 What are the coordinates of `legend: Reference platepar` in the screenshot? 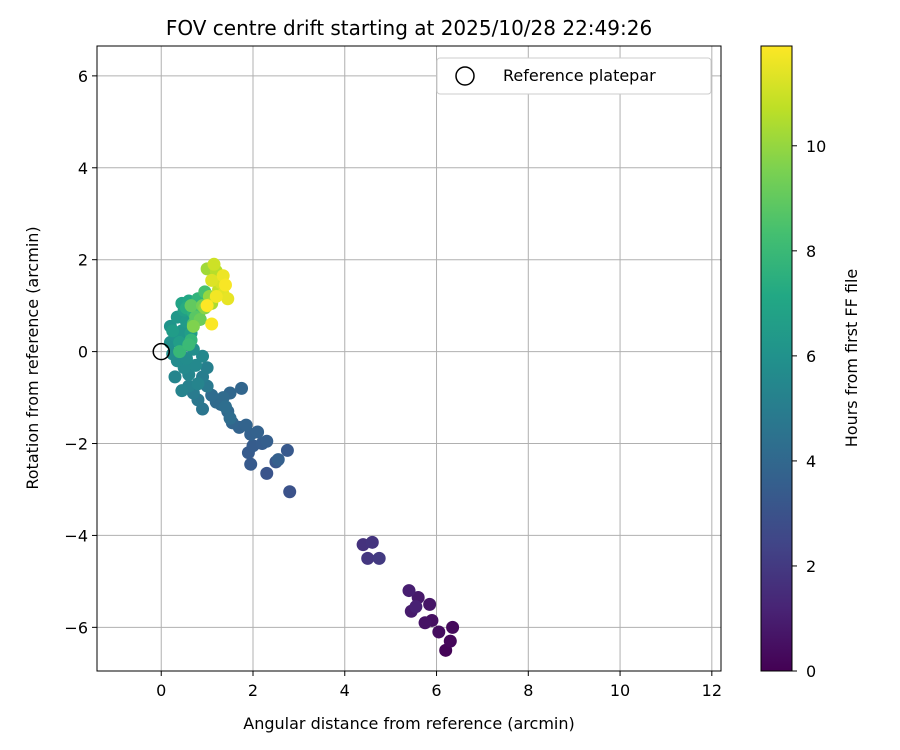 It's located at (574, 76).